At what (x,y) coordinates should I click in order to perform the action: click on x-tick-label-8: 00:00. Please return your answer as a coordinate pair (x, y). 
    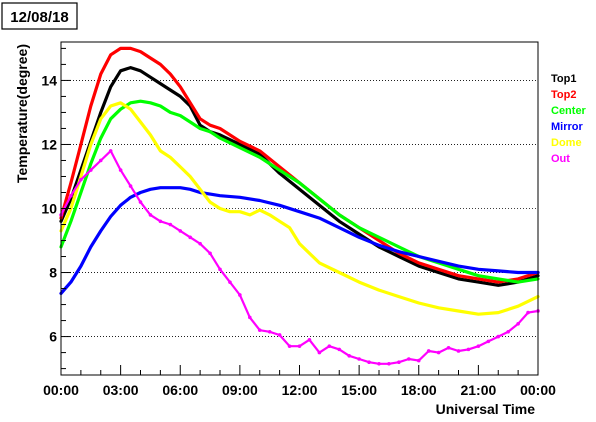
    Looking at the image, I should click on (538, 390).